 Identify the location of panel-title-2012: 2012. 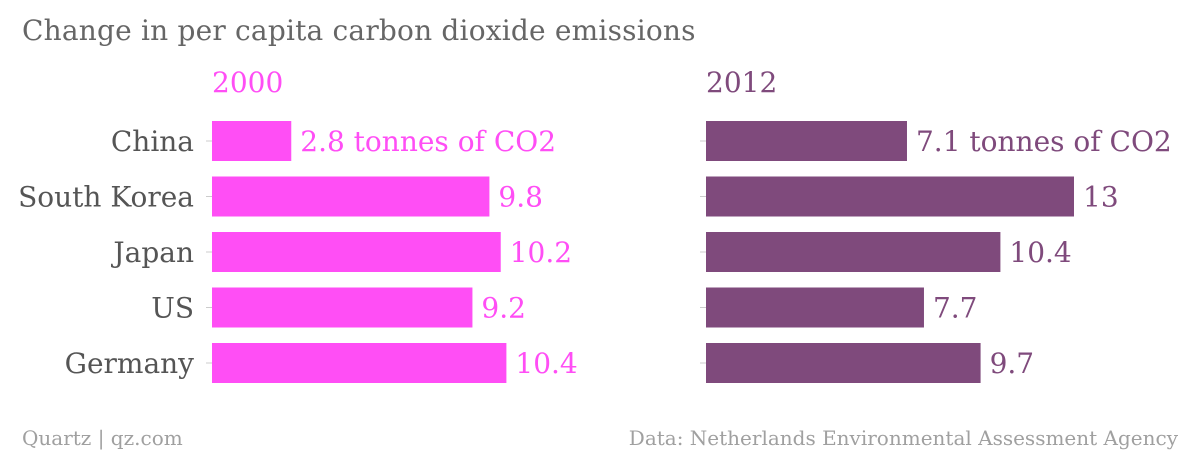
(741, 82).